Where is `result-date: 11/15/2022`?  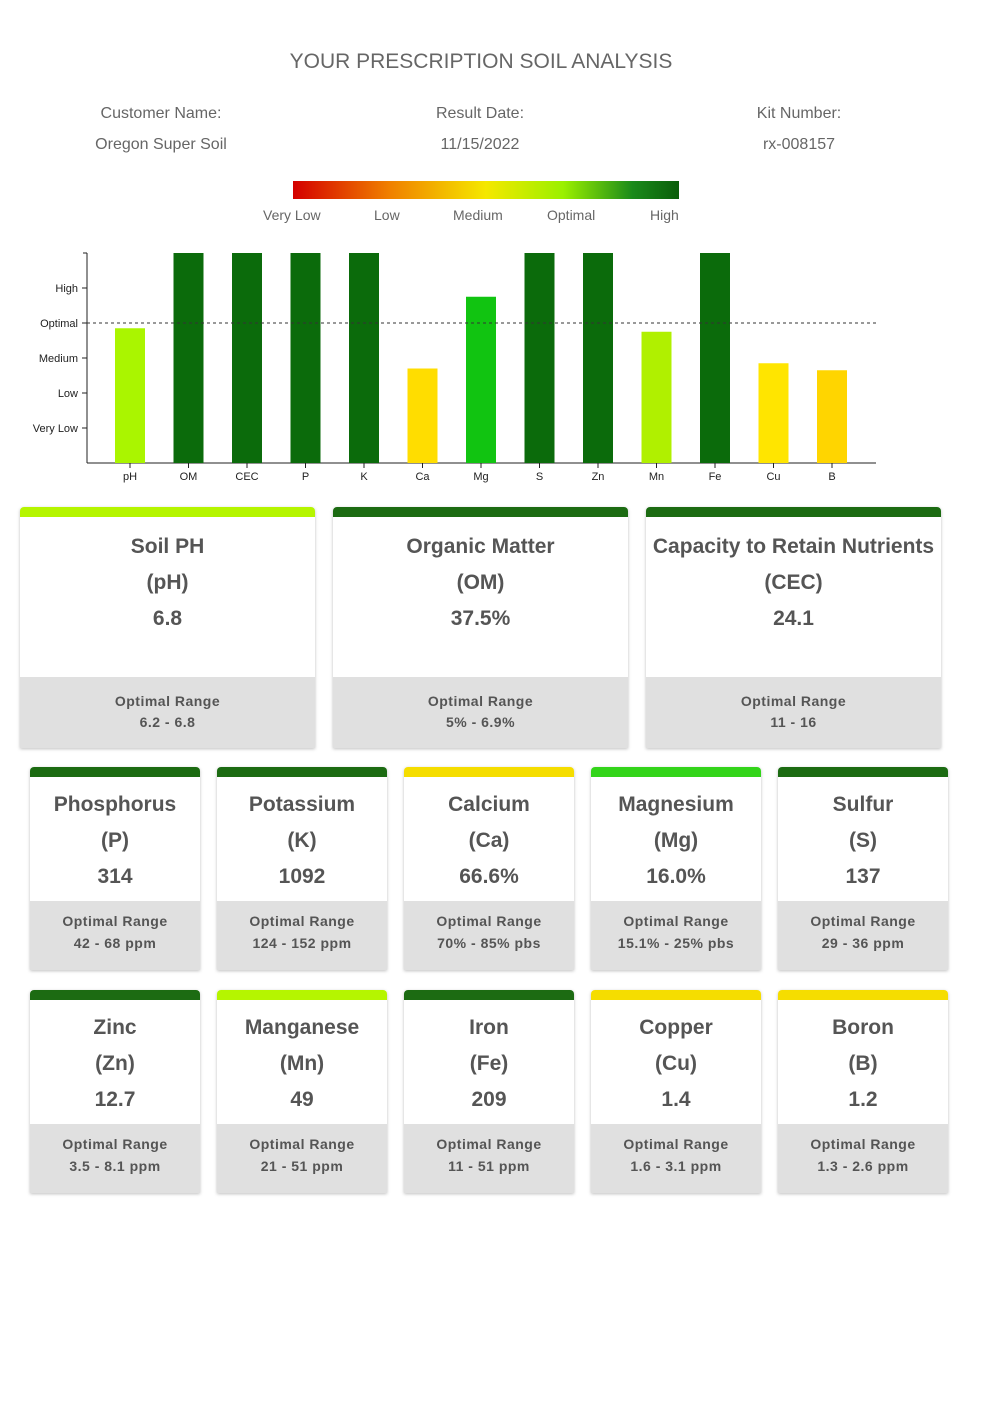
result-date: 11/15/2022 is located at coordinates (480, 144).